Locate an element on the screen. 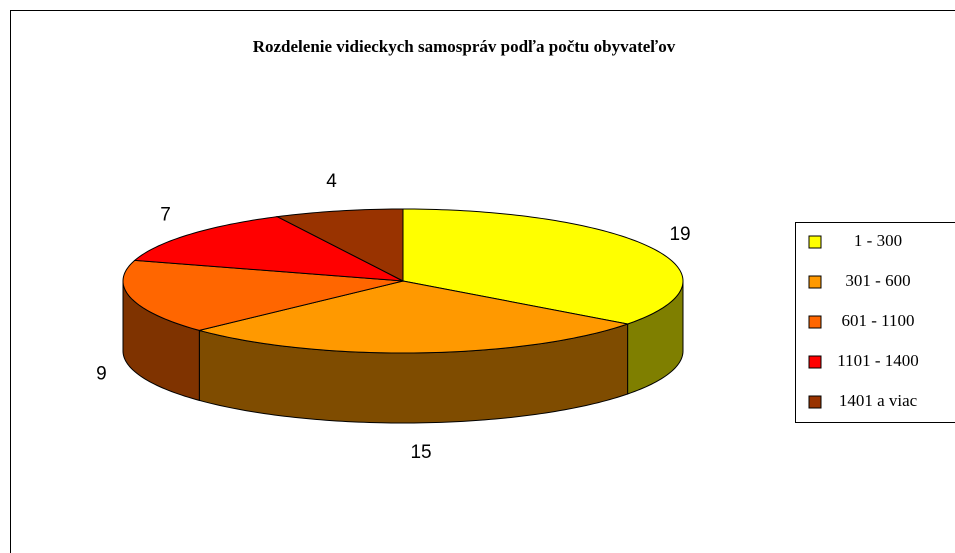  data-label: 19 is located at coordinates (679, 234).